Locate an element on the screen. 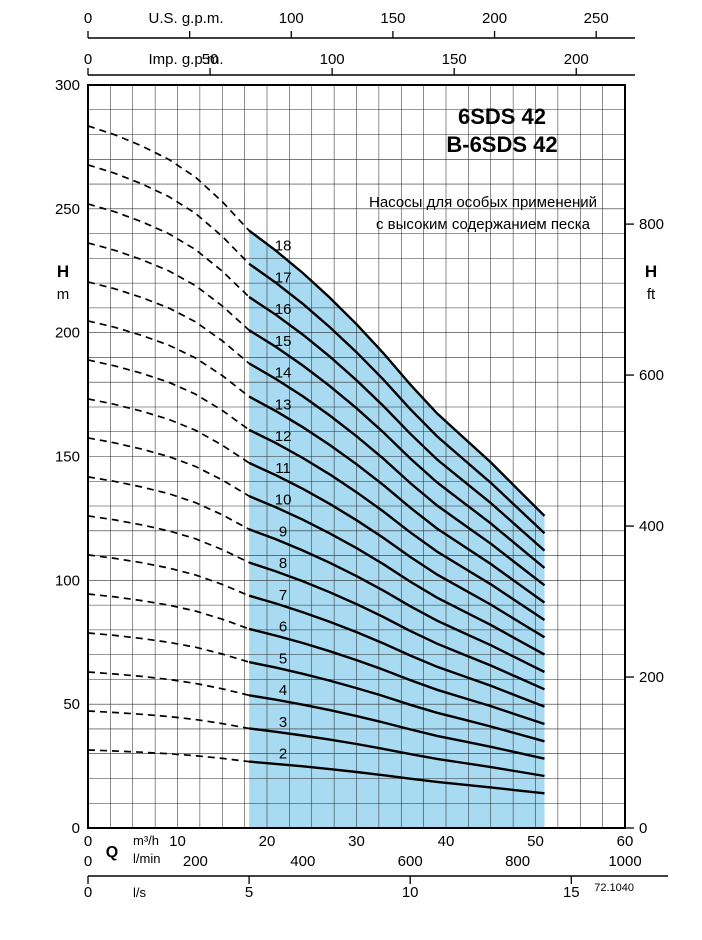 The width and height of the screenshot is (702, 940). pump-curve-stage-4-dashed is located at coordinates (168, 684).